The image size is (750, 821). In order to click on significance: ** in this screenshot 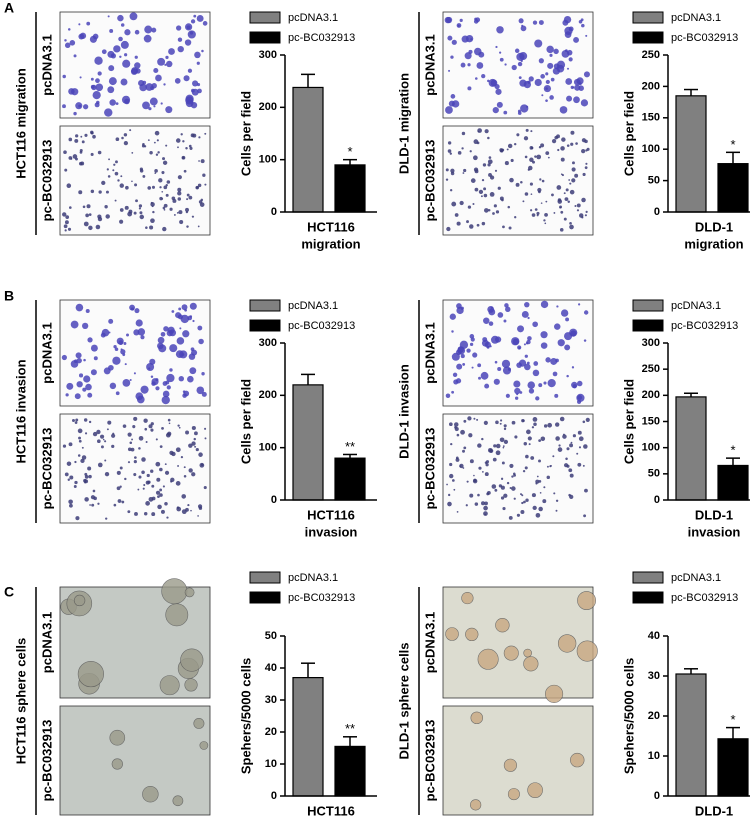, I will do `click(350, 446)`.